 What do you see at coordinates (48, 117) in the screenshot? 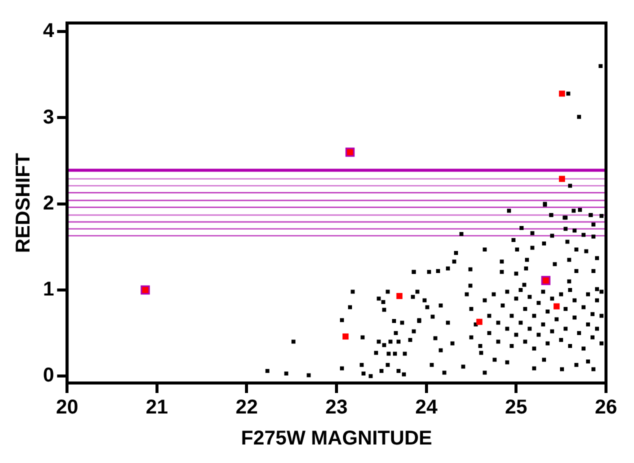
I see `y-tick-label: 3` at bounding box center [48, 117].